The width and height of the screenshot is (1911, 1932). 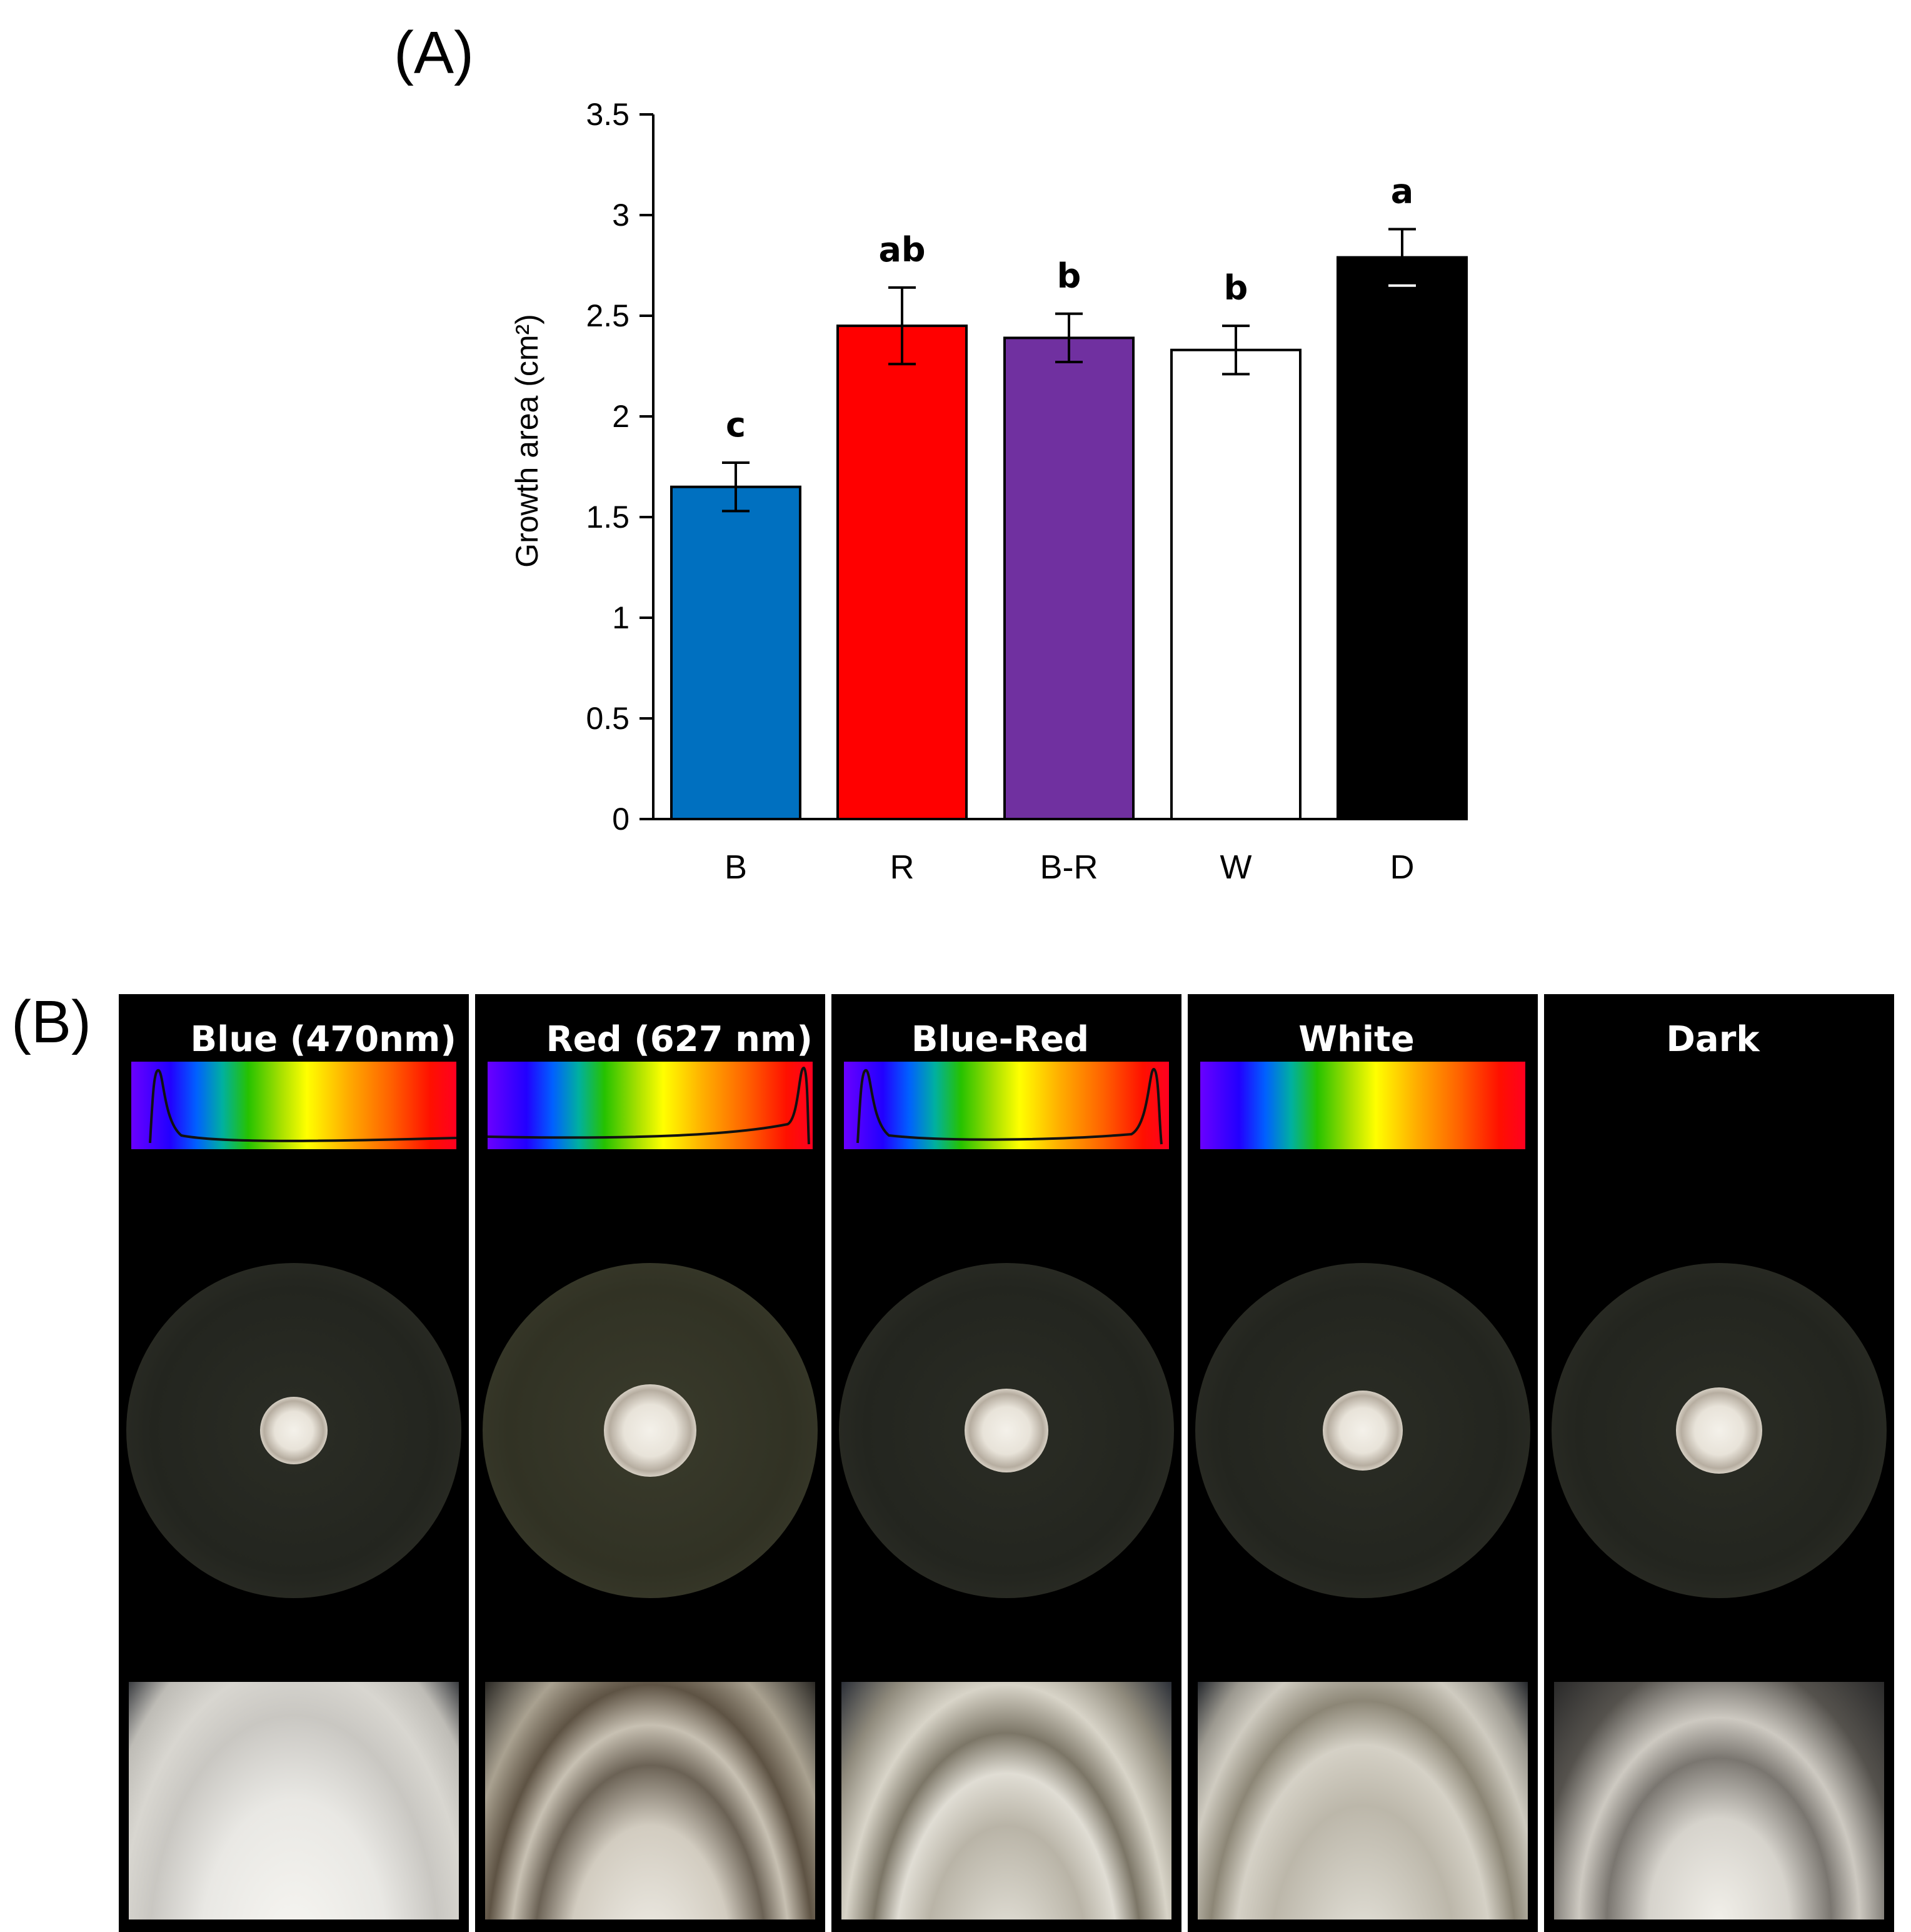 I want to click on treatment-panel: Blue (470nm), so click(x=294, y=1463).